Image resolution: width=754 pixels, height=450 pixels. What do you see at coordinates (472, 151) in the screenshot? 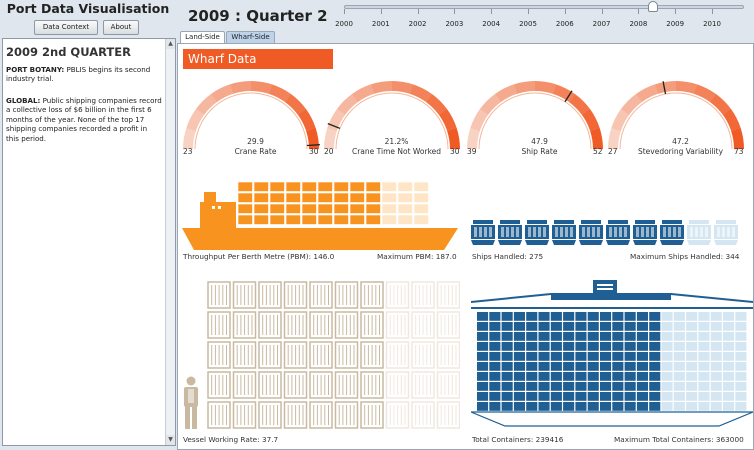
I see `gauge-min: 39` at bounding box center [472, 151].